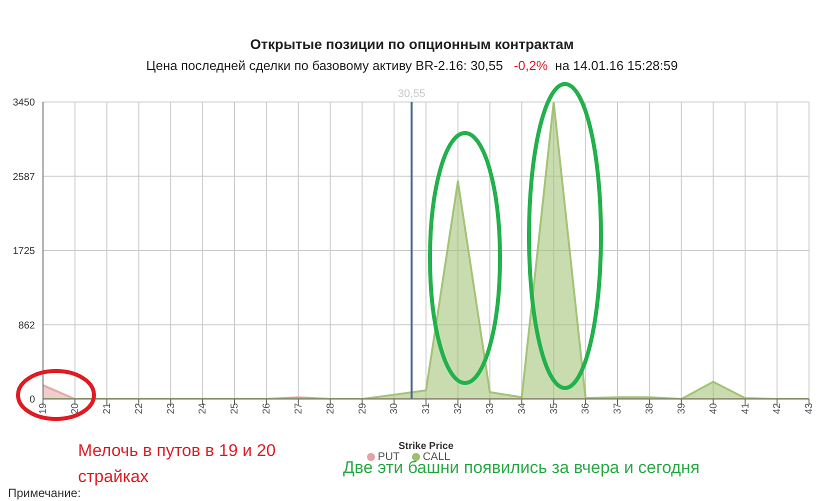 The image size is (824, 501). I want to click on x-tick-label: 40, so click(714, 408).